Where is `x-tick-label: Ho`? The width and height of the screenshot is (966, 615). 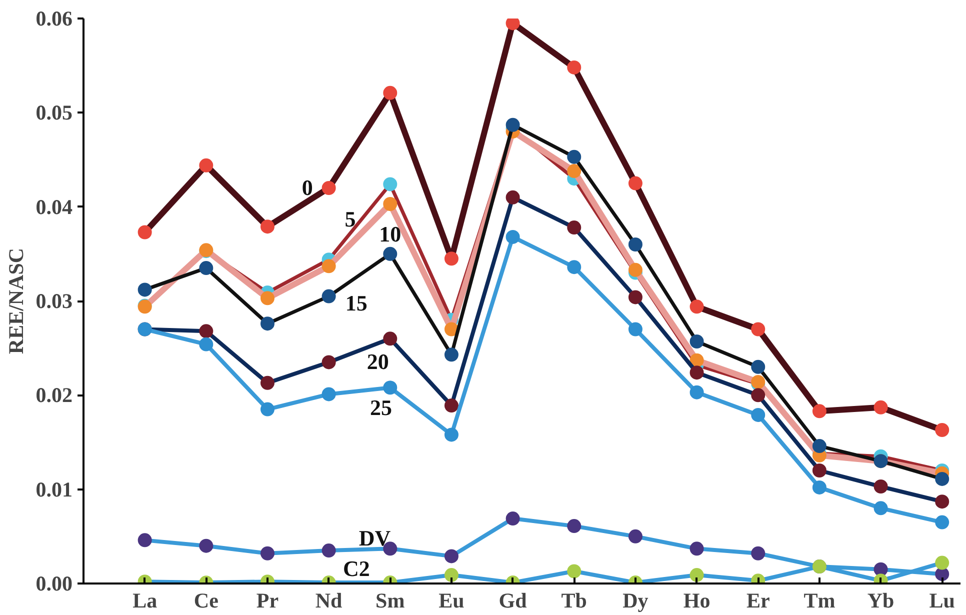 x-tick-label: Ho is located at coordinates (696, 600).